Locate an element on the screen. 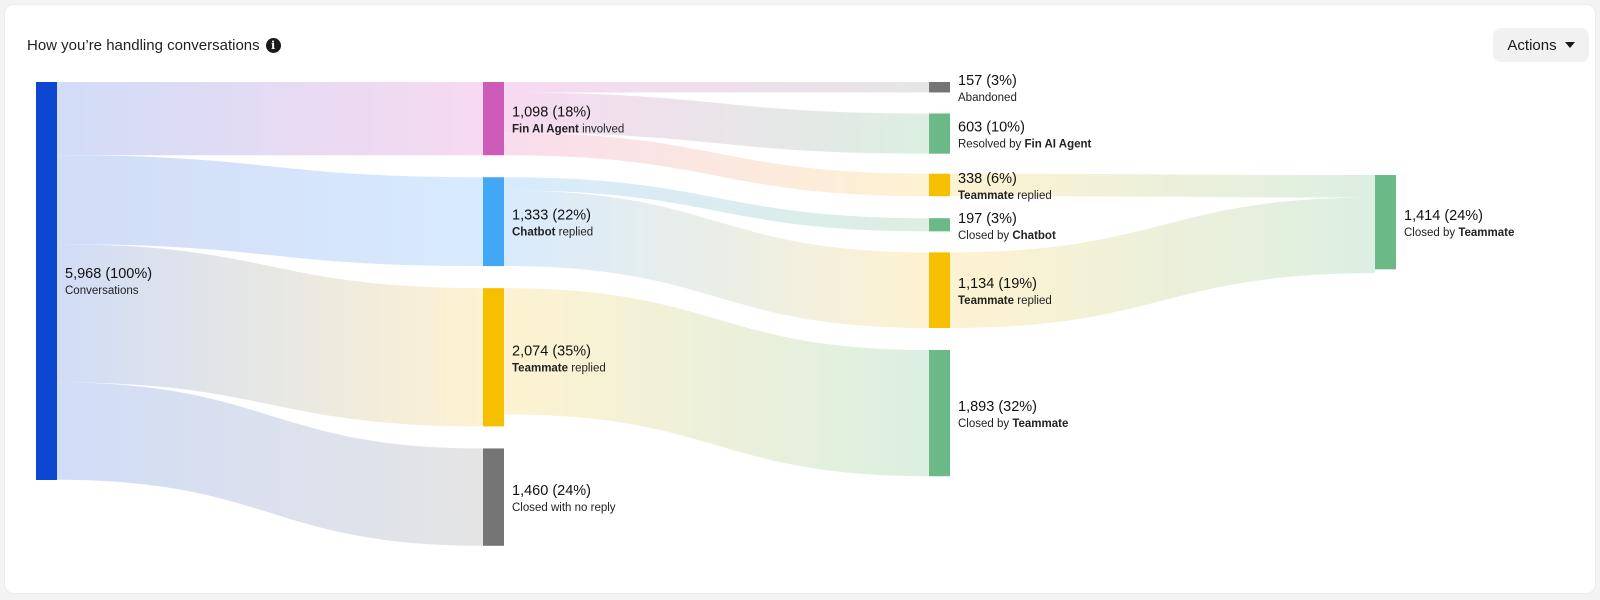  node-label-fin: Fin AI Agent involved is located at coordinates (568, 130).